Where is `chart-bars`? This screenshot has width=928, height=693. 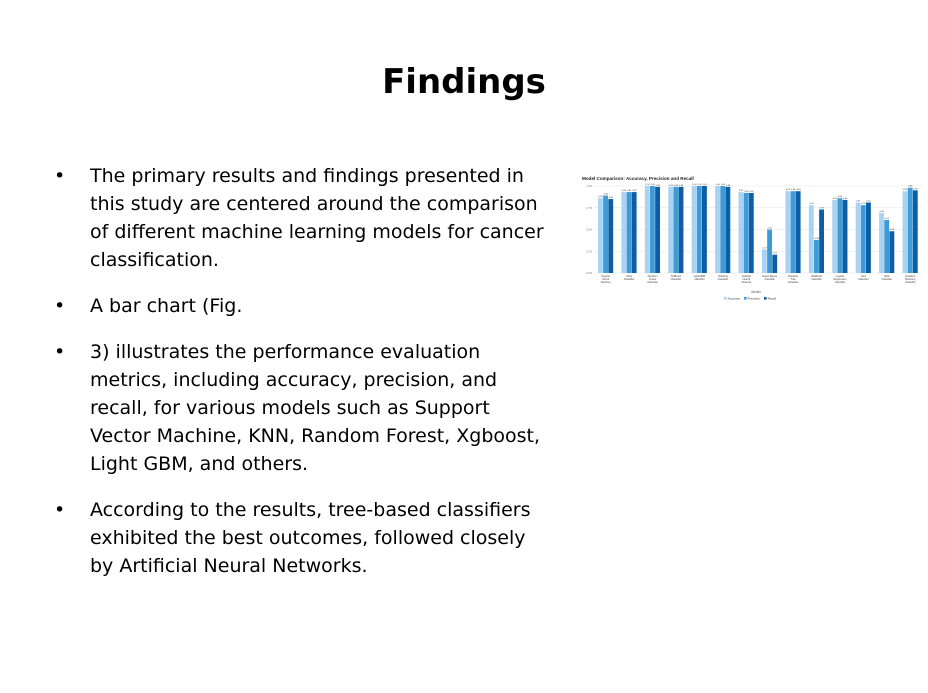 chart-bars is located at coordinates (757, 229).